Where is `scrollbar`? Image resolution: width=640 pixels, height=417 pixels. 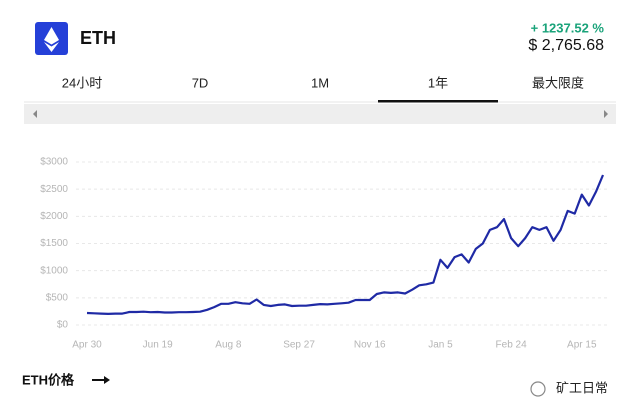
scrollbar is located at coordinates (320, 114).